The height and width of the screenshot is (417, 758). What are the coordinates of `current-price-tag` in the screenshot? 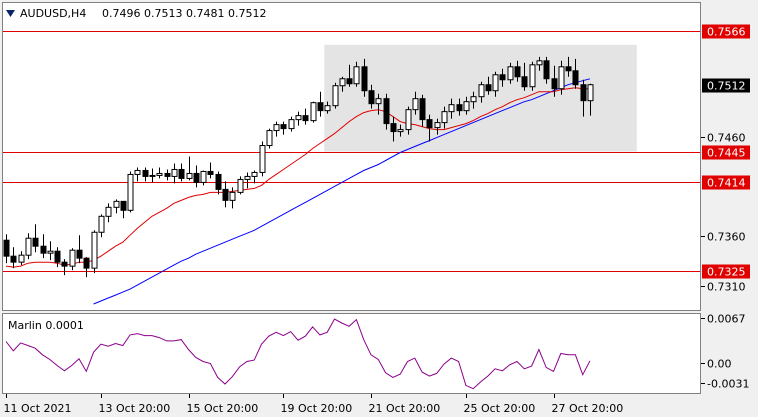 It's located at (726, 85).